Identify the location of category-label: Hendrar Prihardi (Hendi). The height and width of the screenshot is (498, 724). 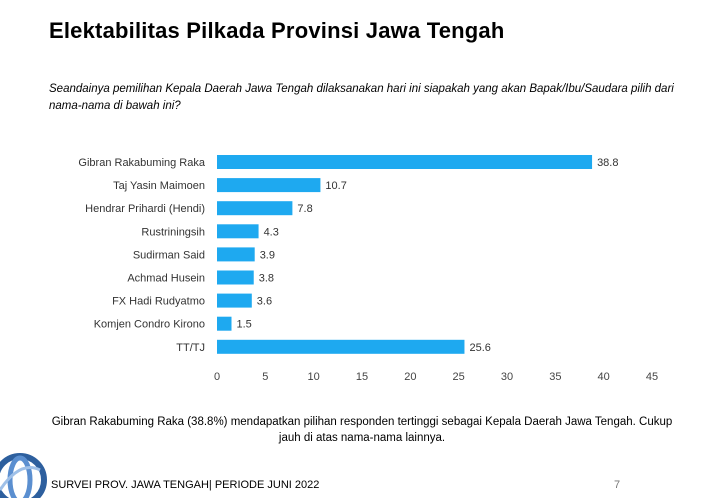
(145, 209).